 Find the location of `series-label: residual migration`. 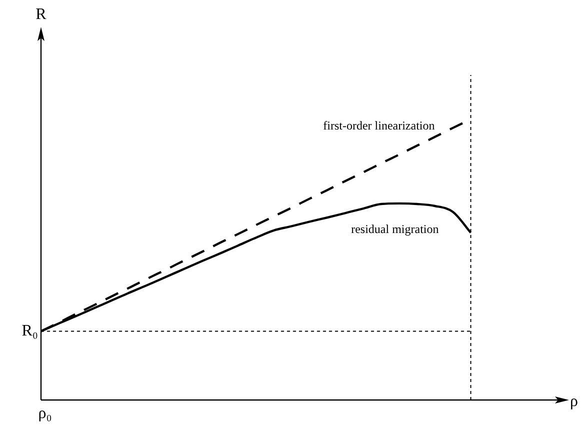

series-label: residual migration is located at coordinates (395, 229).